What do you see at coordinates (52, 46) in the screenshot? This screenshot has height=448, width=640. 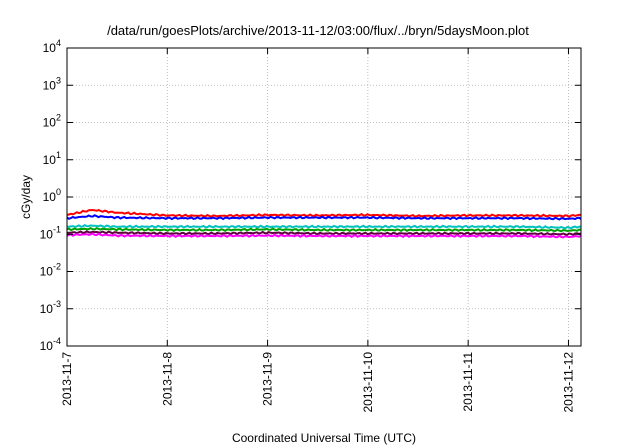 I see `y-tick-label: 10⁴` at bounding box center [52, 46].